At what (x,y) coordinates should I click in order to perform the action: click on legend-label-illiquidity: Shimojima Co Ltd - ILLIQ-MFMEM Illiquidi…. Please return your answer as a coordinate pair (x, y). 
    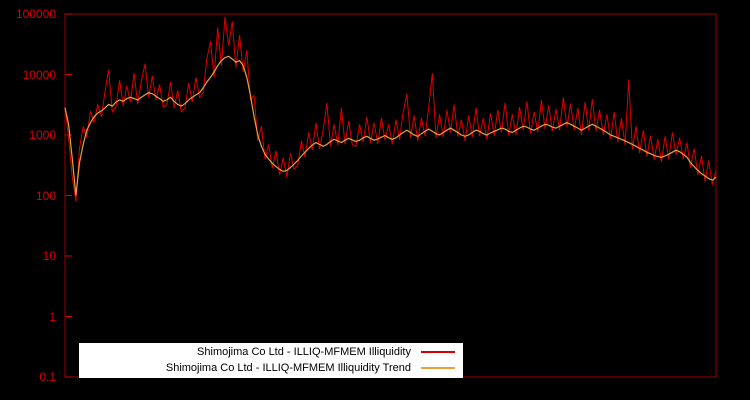
    Looking at the image, I should click on (304, 352).